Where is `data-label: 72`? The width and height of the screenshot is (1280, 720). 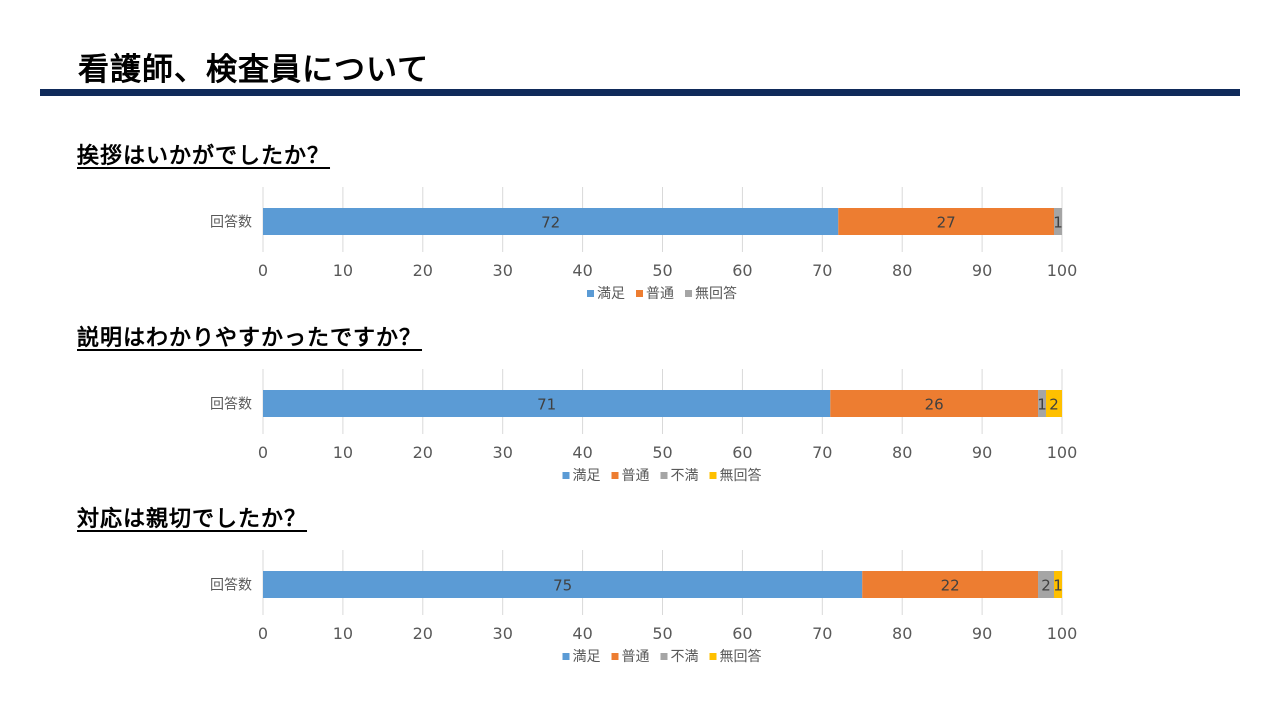
data-label: 72 is located at coordinates (550, 223).